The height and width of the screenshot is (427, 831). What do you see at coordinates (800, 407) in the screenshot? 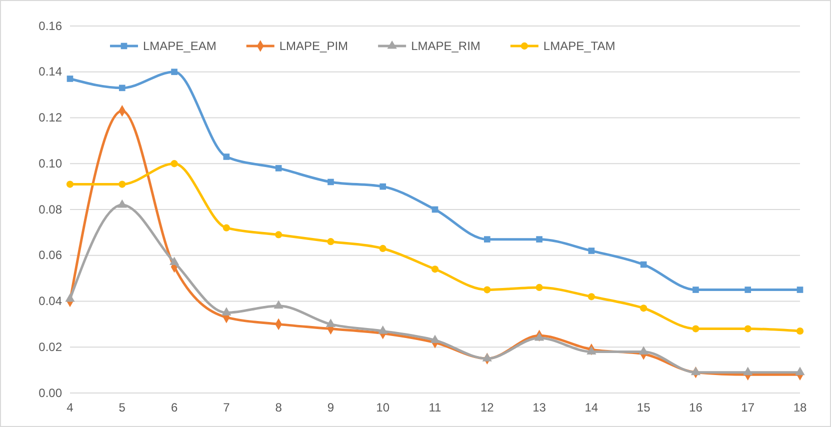
I see `x-tick-label: 18` at bounding box center [800, 407].